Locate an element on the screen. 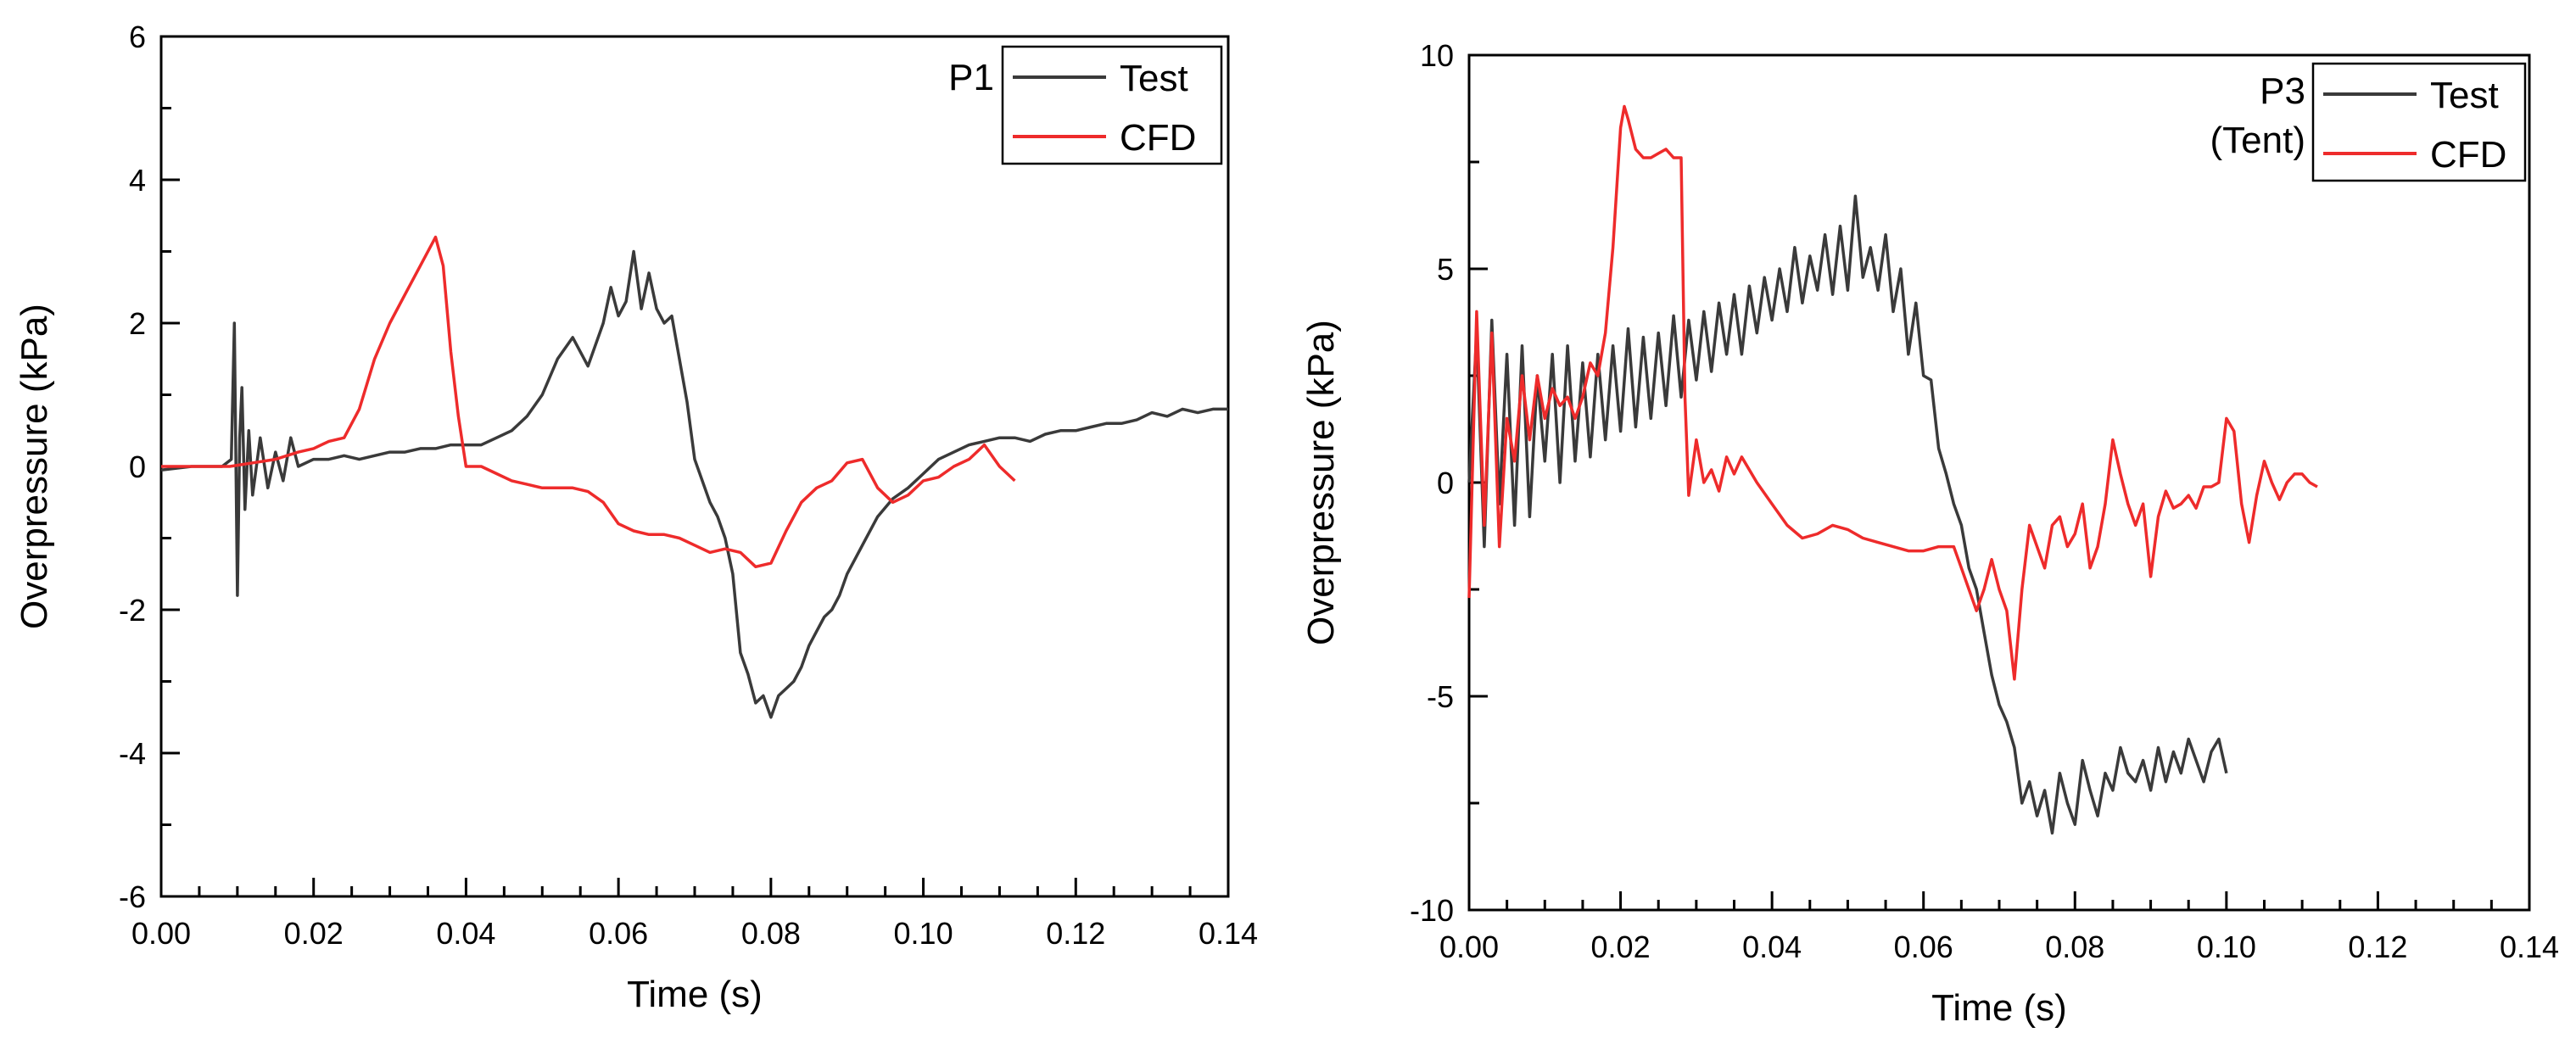 This screenshot has height=1055, width=2576. y-tick-label: -2 is located at coordinates (132, 610).